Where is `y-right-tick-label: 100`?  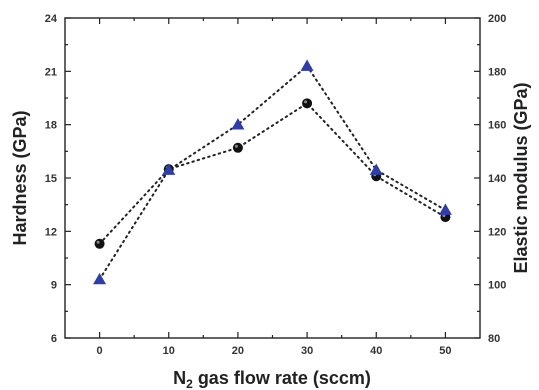
y-right-tick-label: 100 is located at coordinates (497, 286).